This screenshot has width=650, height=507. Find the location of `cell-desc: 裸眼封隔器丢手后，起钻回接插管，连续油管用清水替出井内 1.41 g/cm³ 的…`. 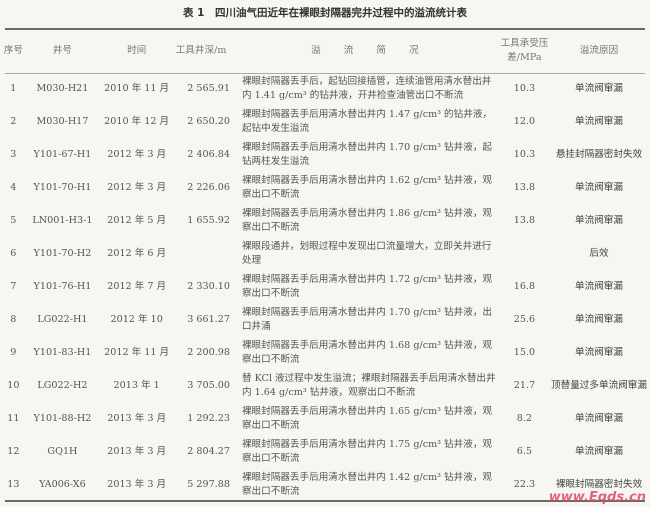

cell-desc: 裸眼封隔器丢手后，起钻回接插管，连续油管用清水替出井内 1.41 g/cm³ 的… is located at coordinates (366, 88).